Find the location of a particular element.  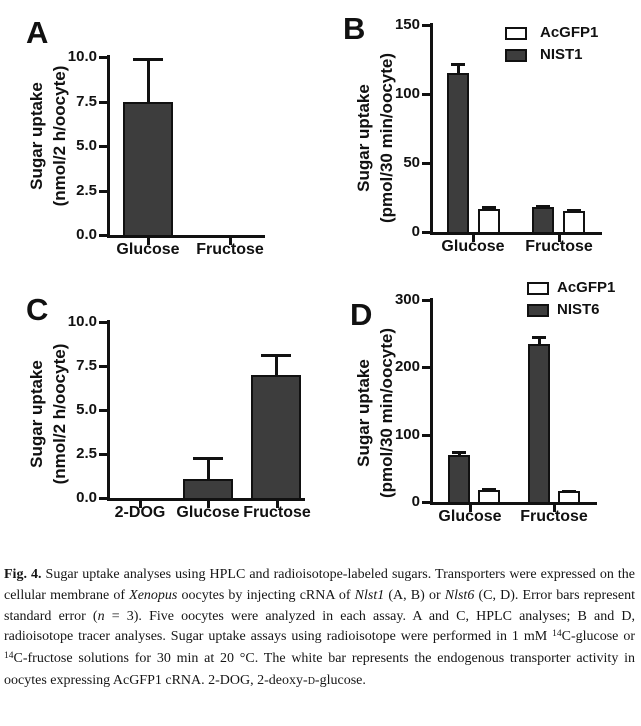

y-tick-label: 150 is located at coordinates (407, 24).